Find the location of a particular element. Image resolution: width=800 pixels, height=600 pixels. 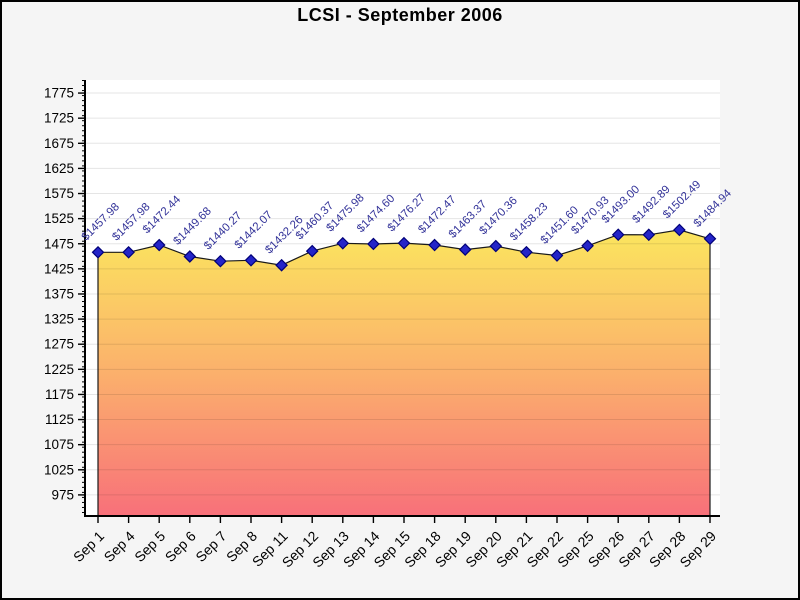

x-tick-label: Sep 5 is located at coordinates (149, 546).